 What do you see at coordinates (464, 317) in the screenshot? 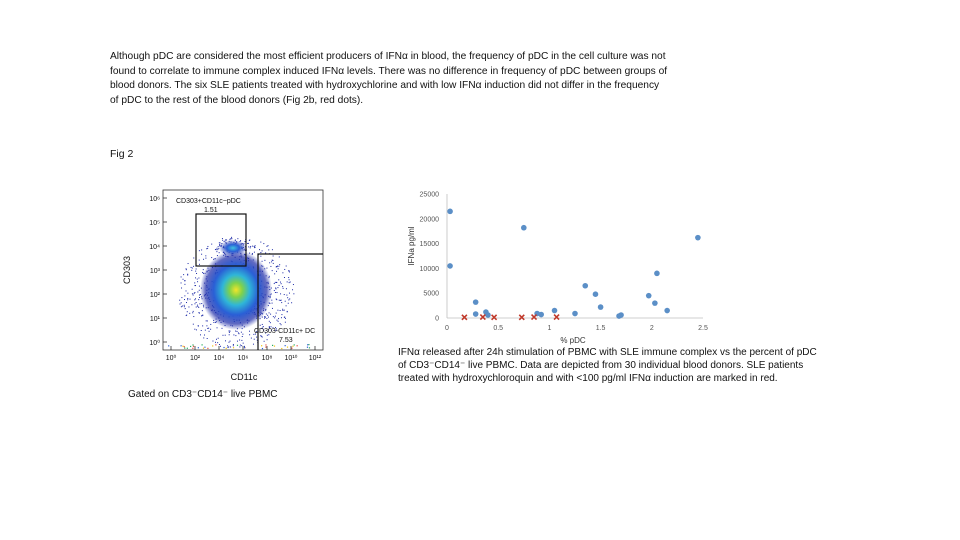
I see `scatter-point-red` at bounding box center [464, 317].